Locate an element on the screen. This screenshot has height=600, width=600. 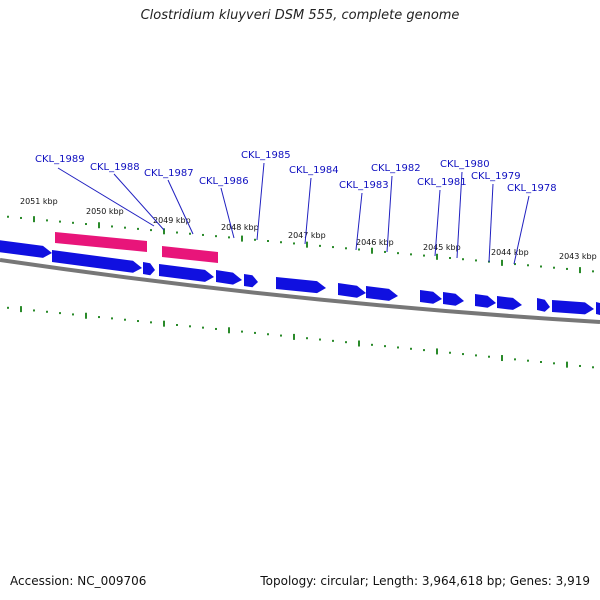
inner-ticks is located at coordinates (300, 337).